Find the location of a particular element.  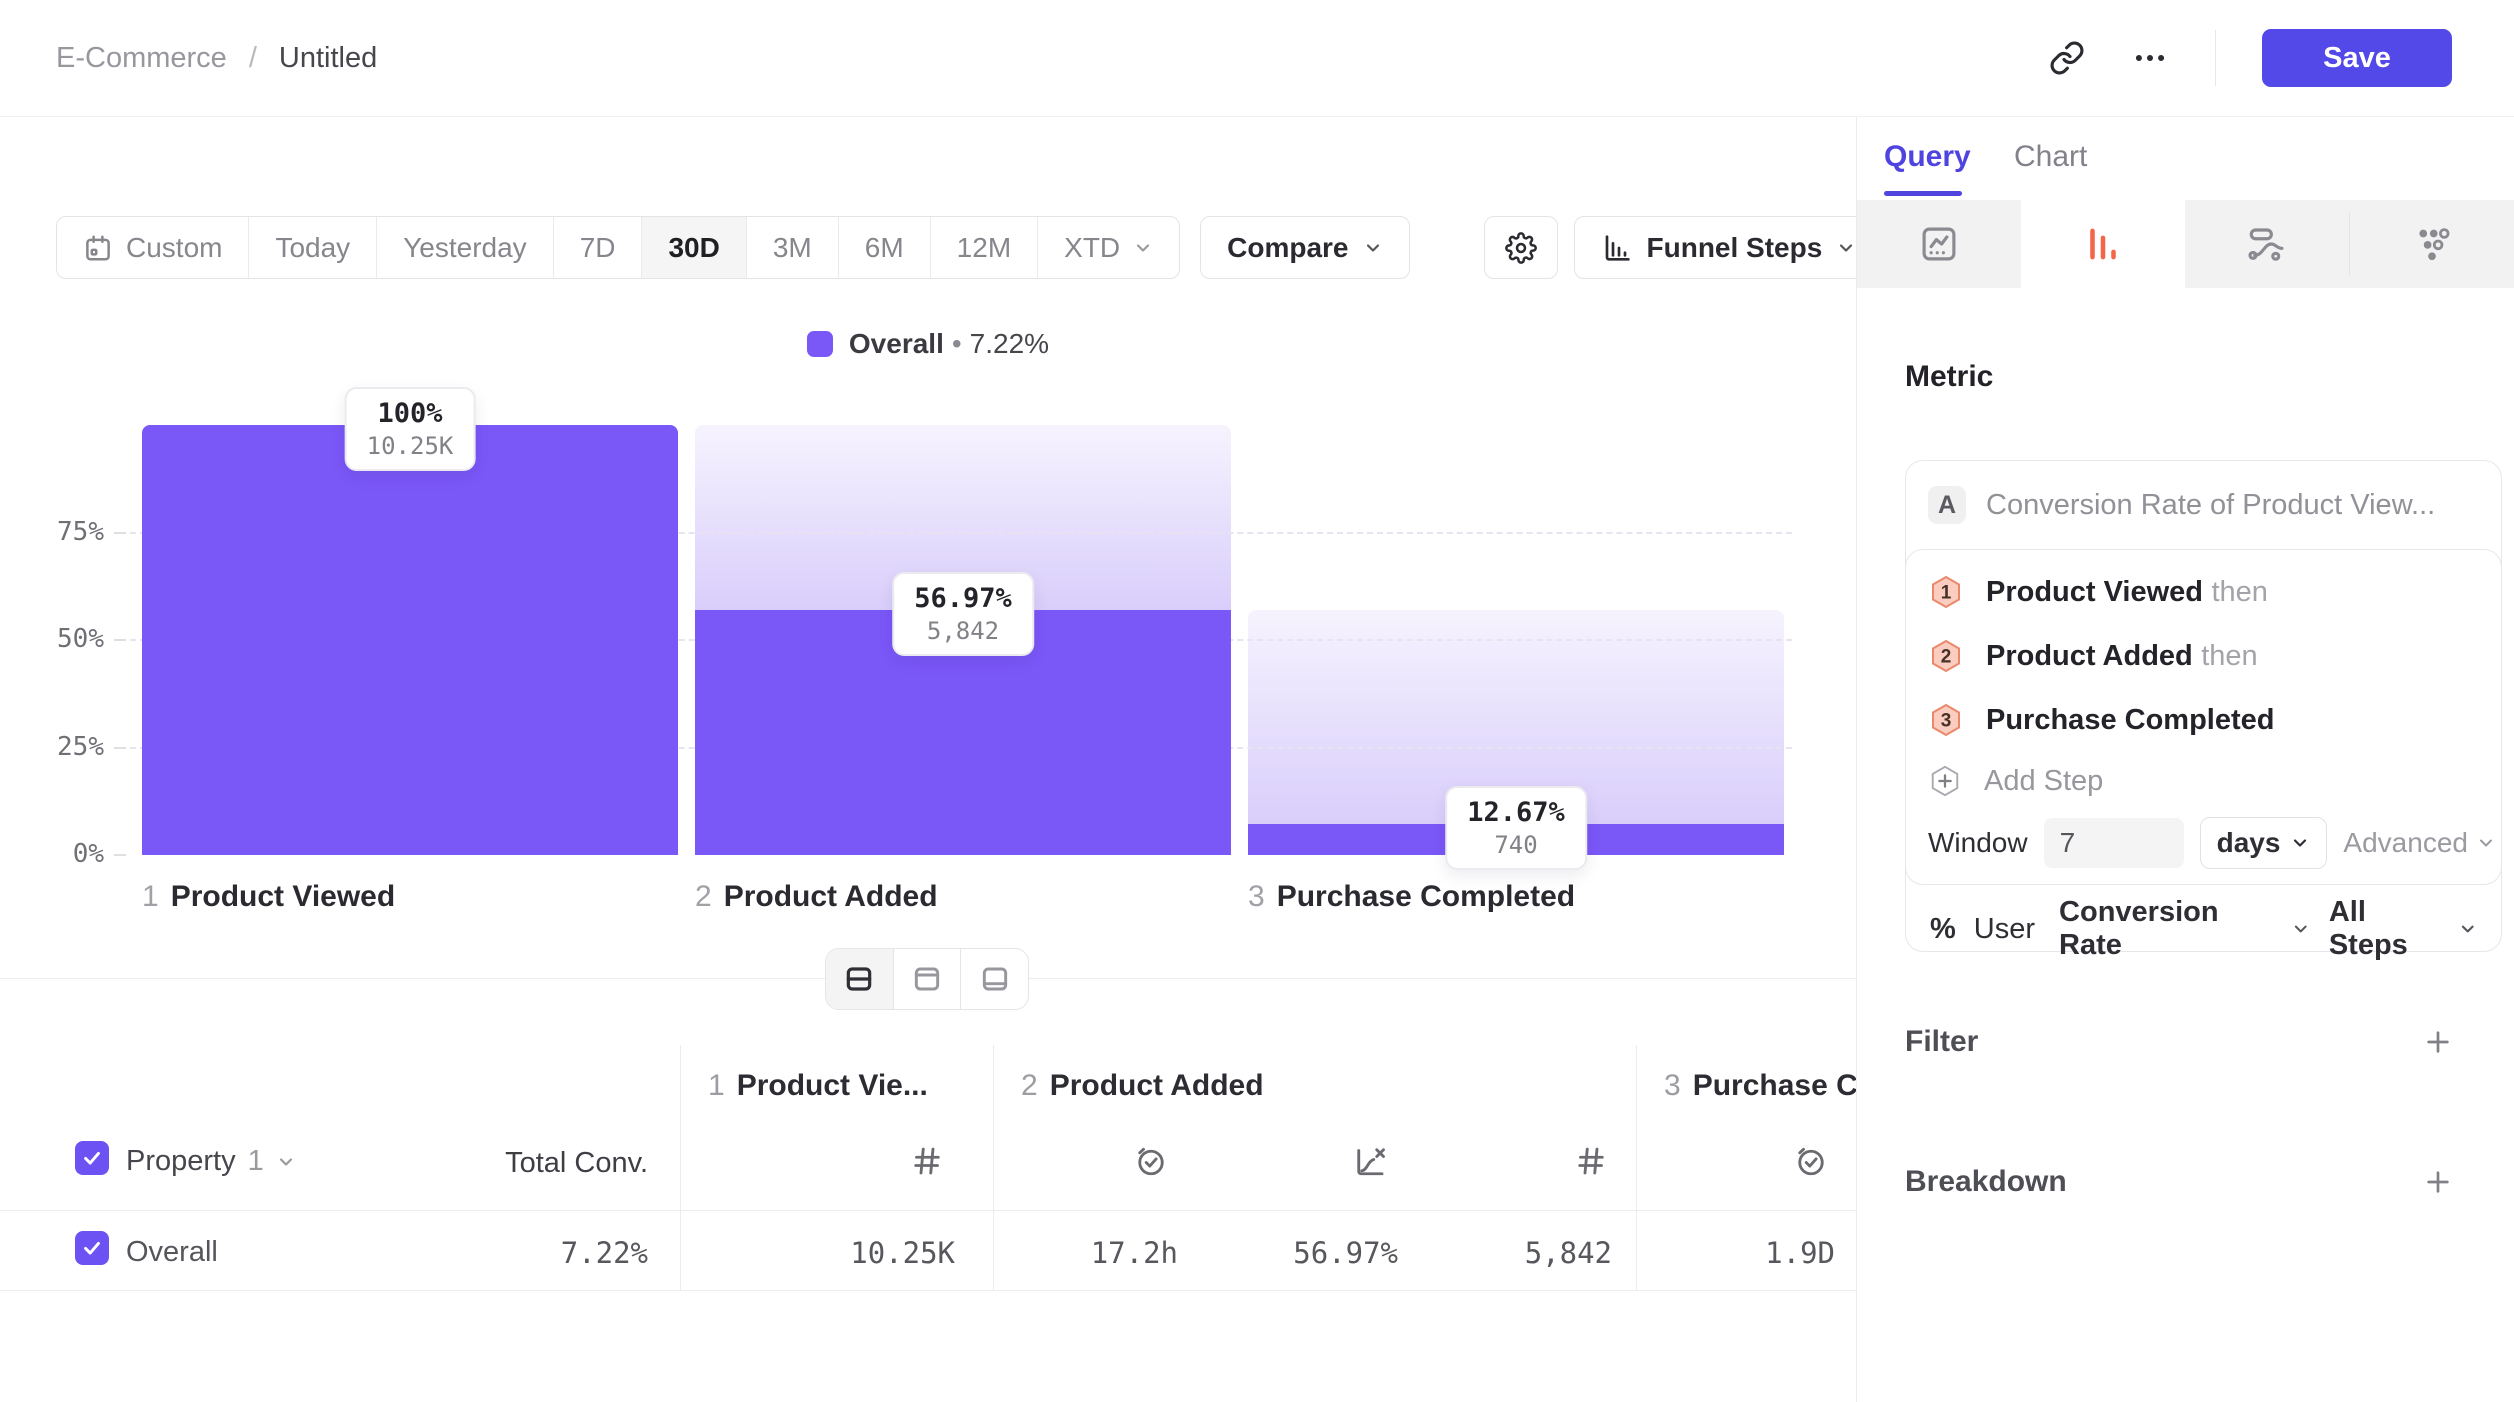

step-name: Purchase C is located at coordinates (1774, 1085).